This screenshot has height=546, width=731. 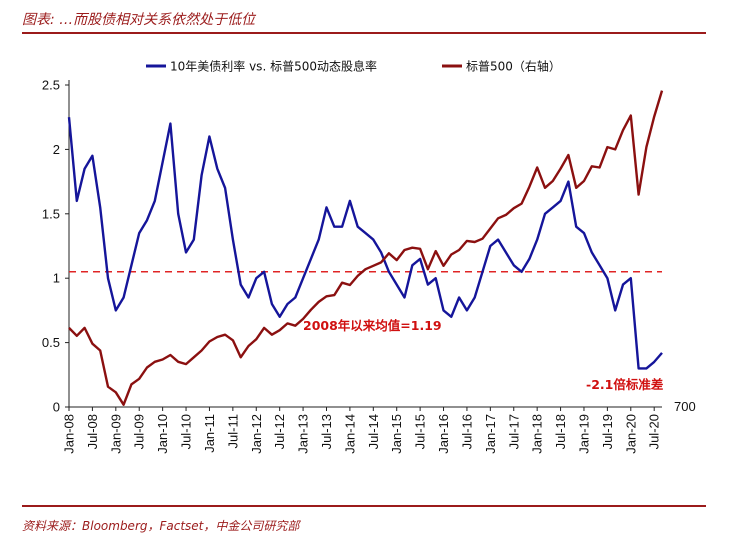 What do you see at coordinates (365, 302) in the screenshot?
I see `reference-line-group: 2008年以来均值=1.19` at bounding box center [365, 302].